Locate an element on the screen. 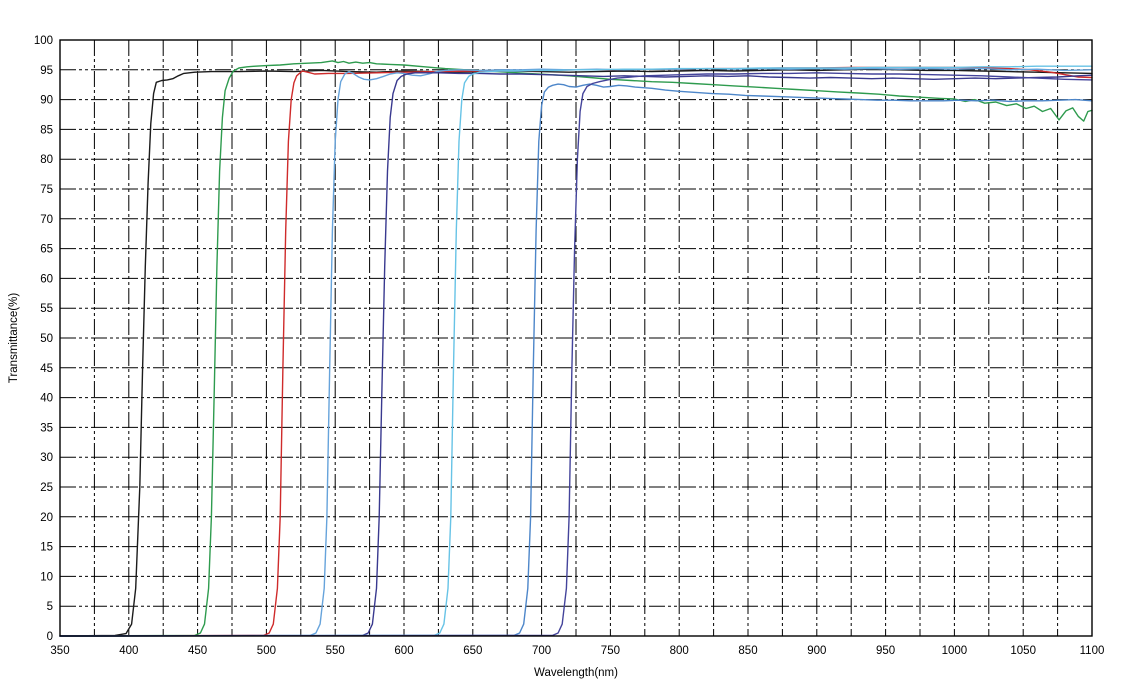 The height and width of the screenshot is (696, 1128). y-tick-label: 65 is located at coordinates (46, 250).